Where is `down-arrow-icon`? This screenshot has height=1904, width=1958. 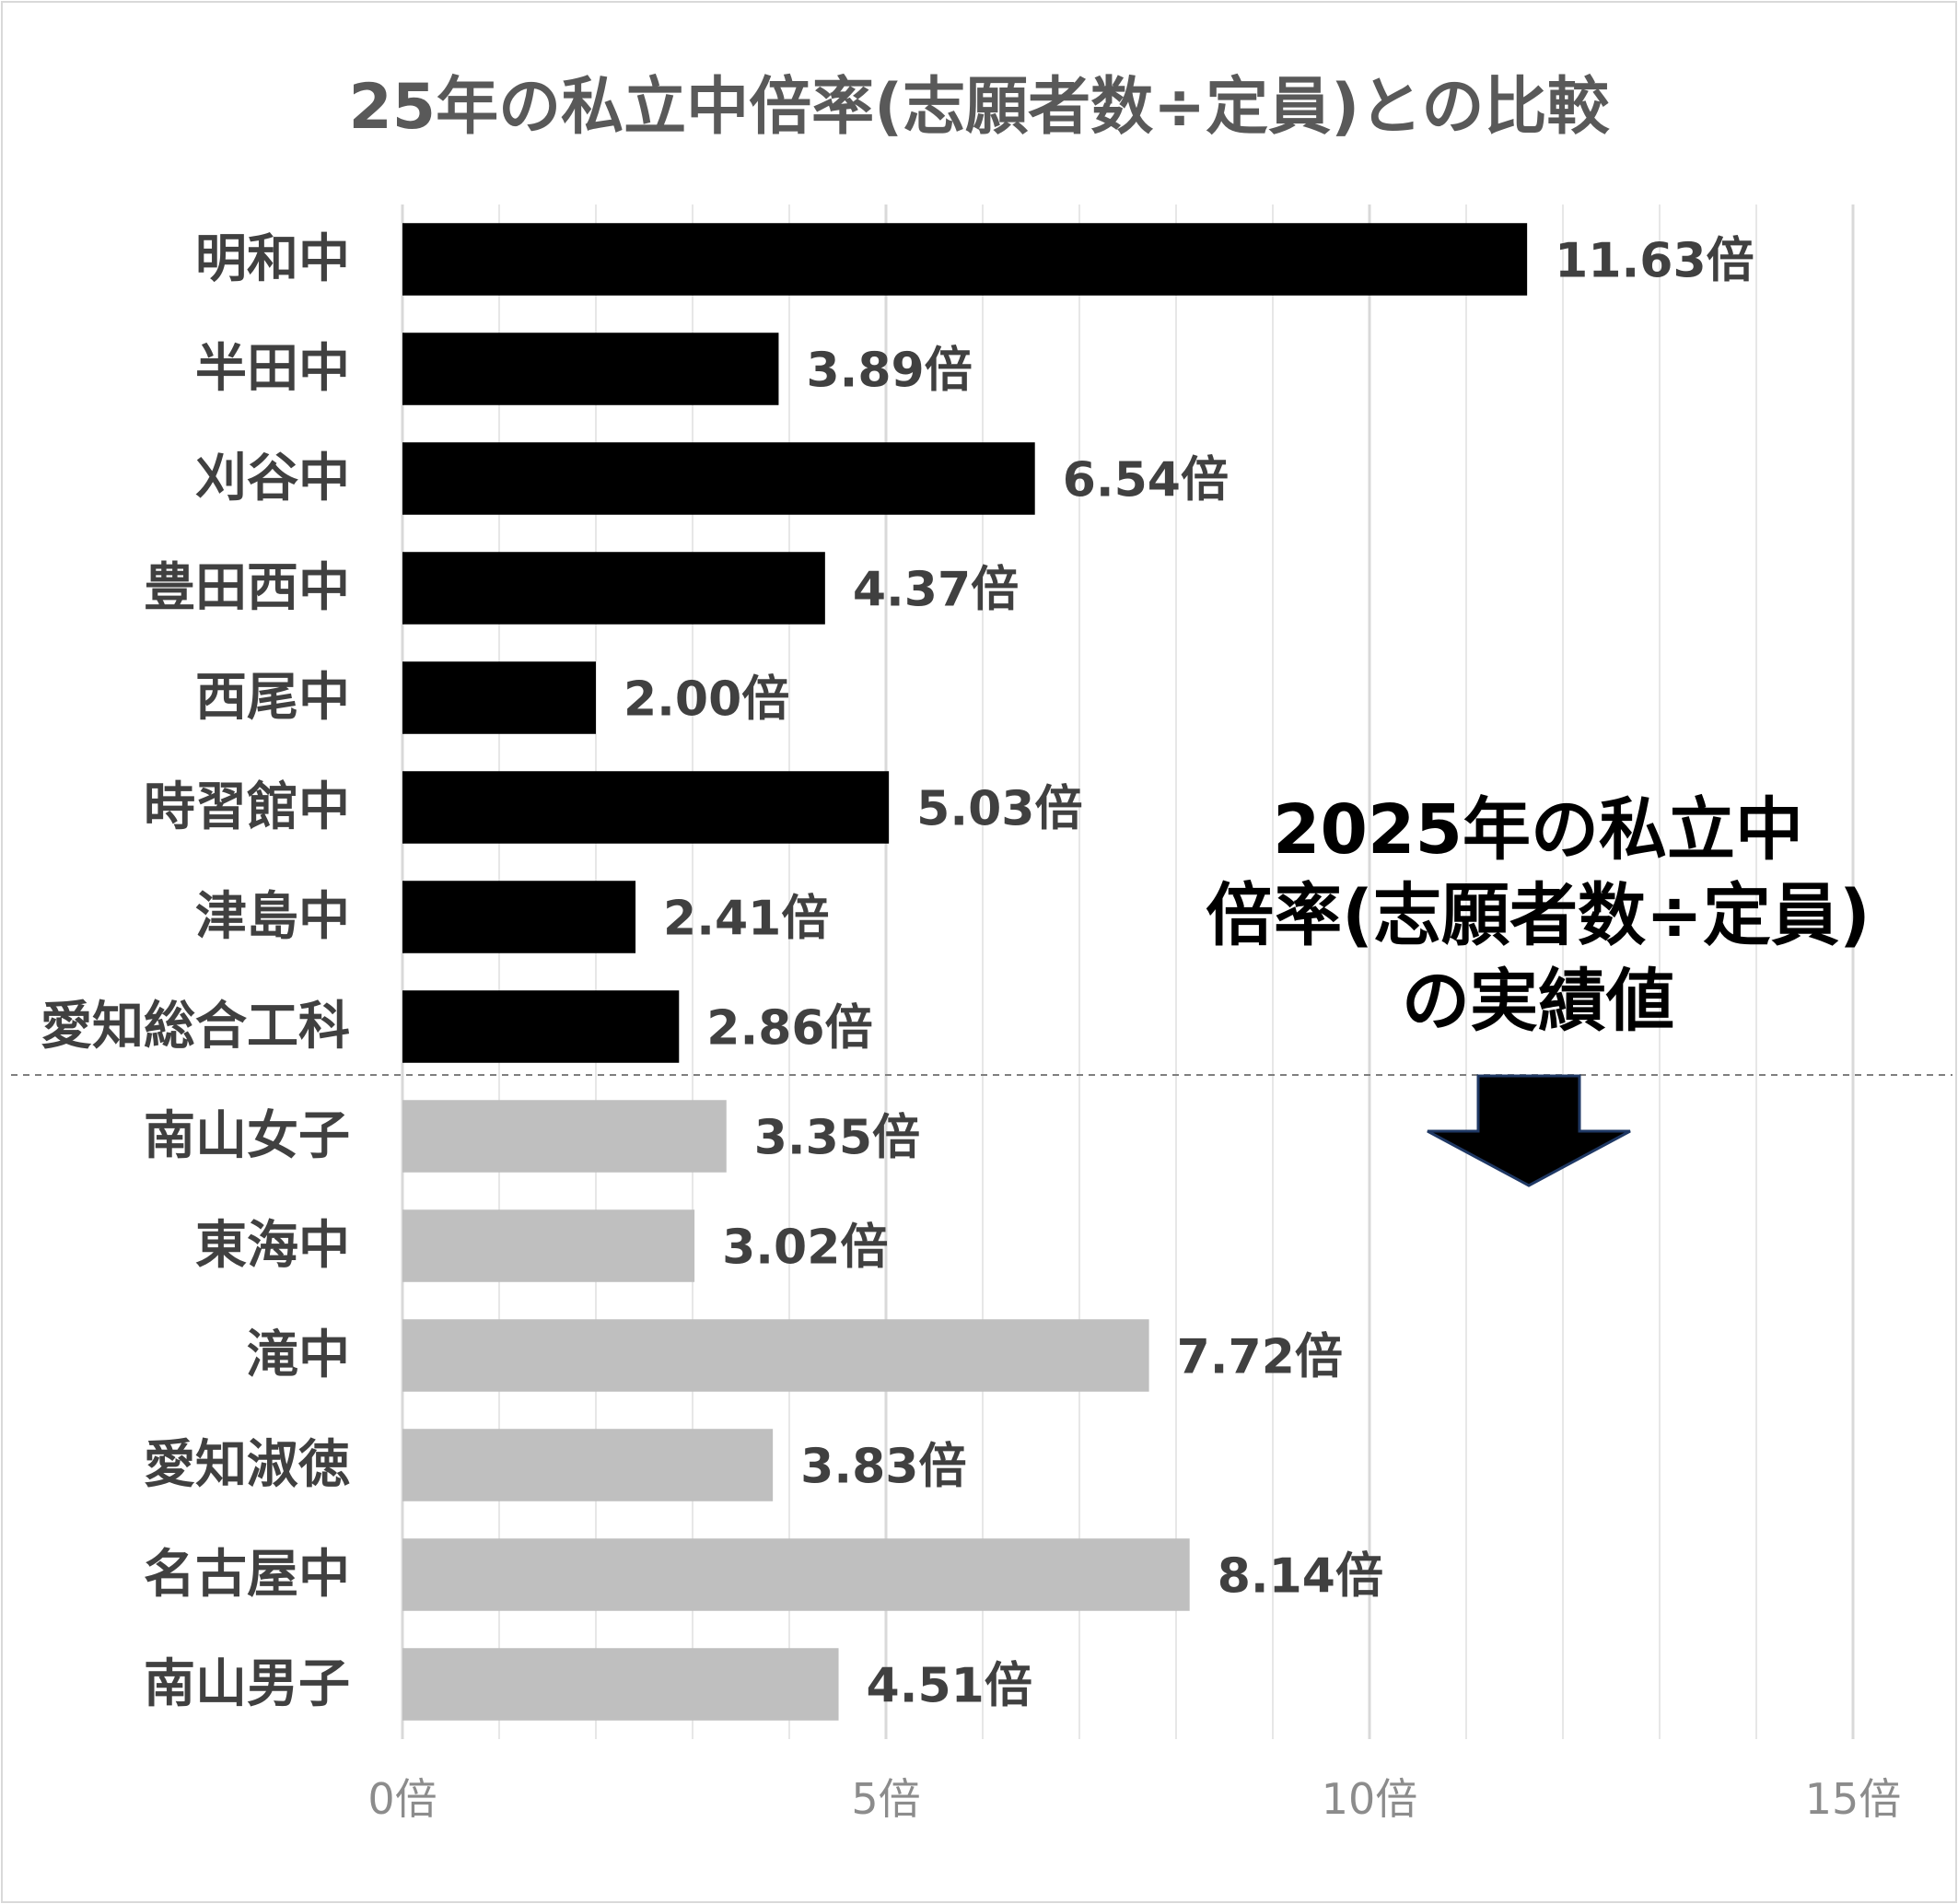 down-arrow-icon is located at coordinates (1529, 1130).